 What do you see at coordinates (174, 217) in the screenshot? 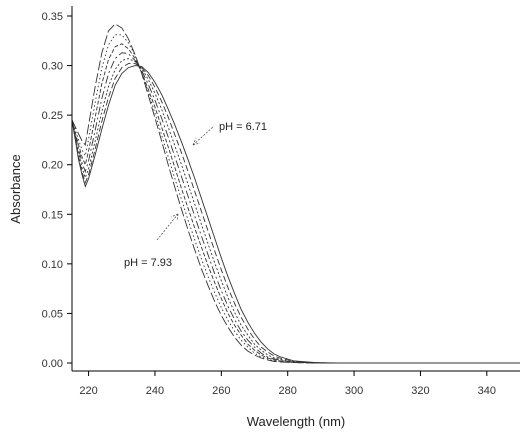
I see `arrowhead-ph-low` at bounding box center [174, 217].